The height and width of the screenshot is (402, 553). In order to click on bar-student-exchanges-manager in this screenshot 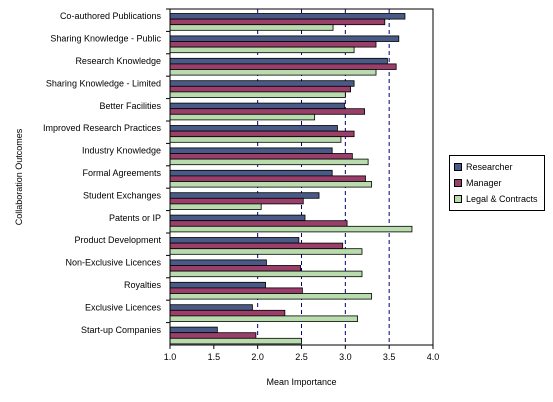, I will do `click(236, 201)`.